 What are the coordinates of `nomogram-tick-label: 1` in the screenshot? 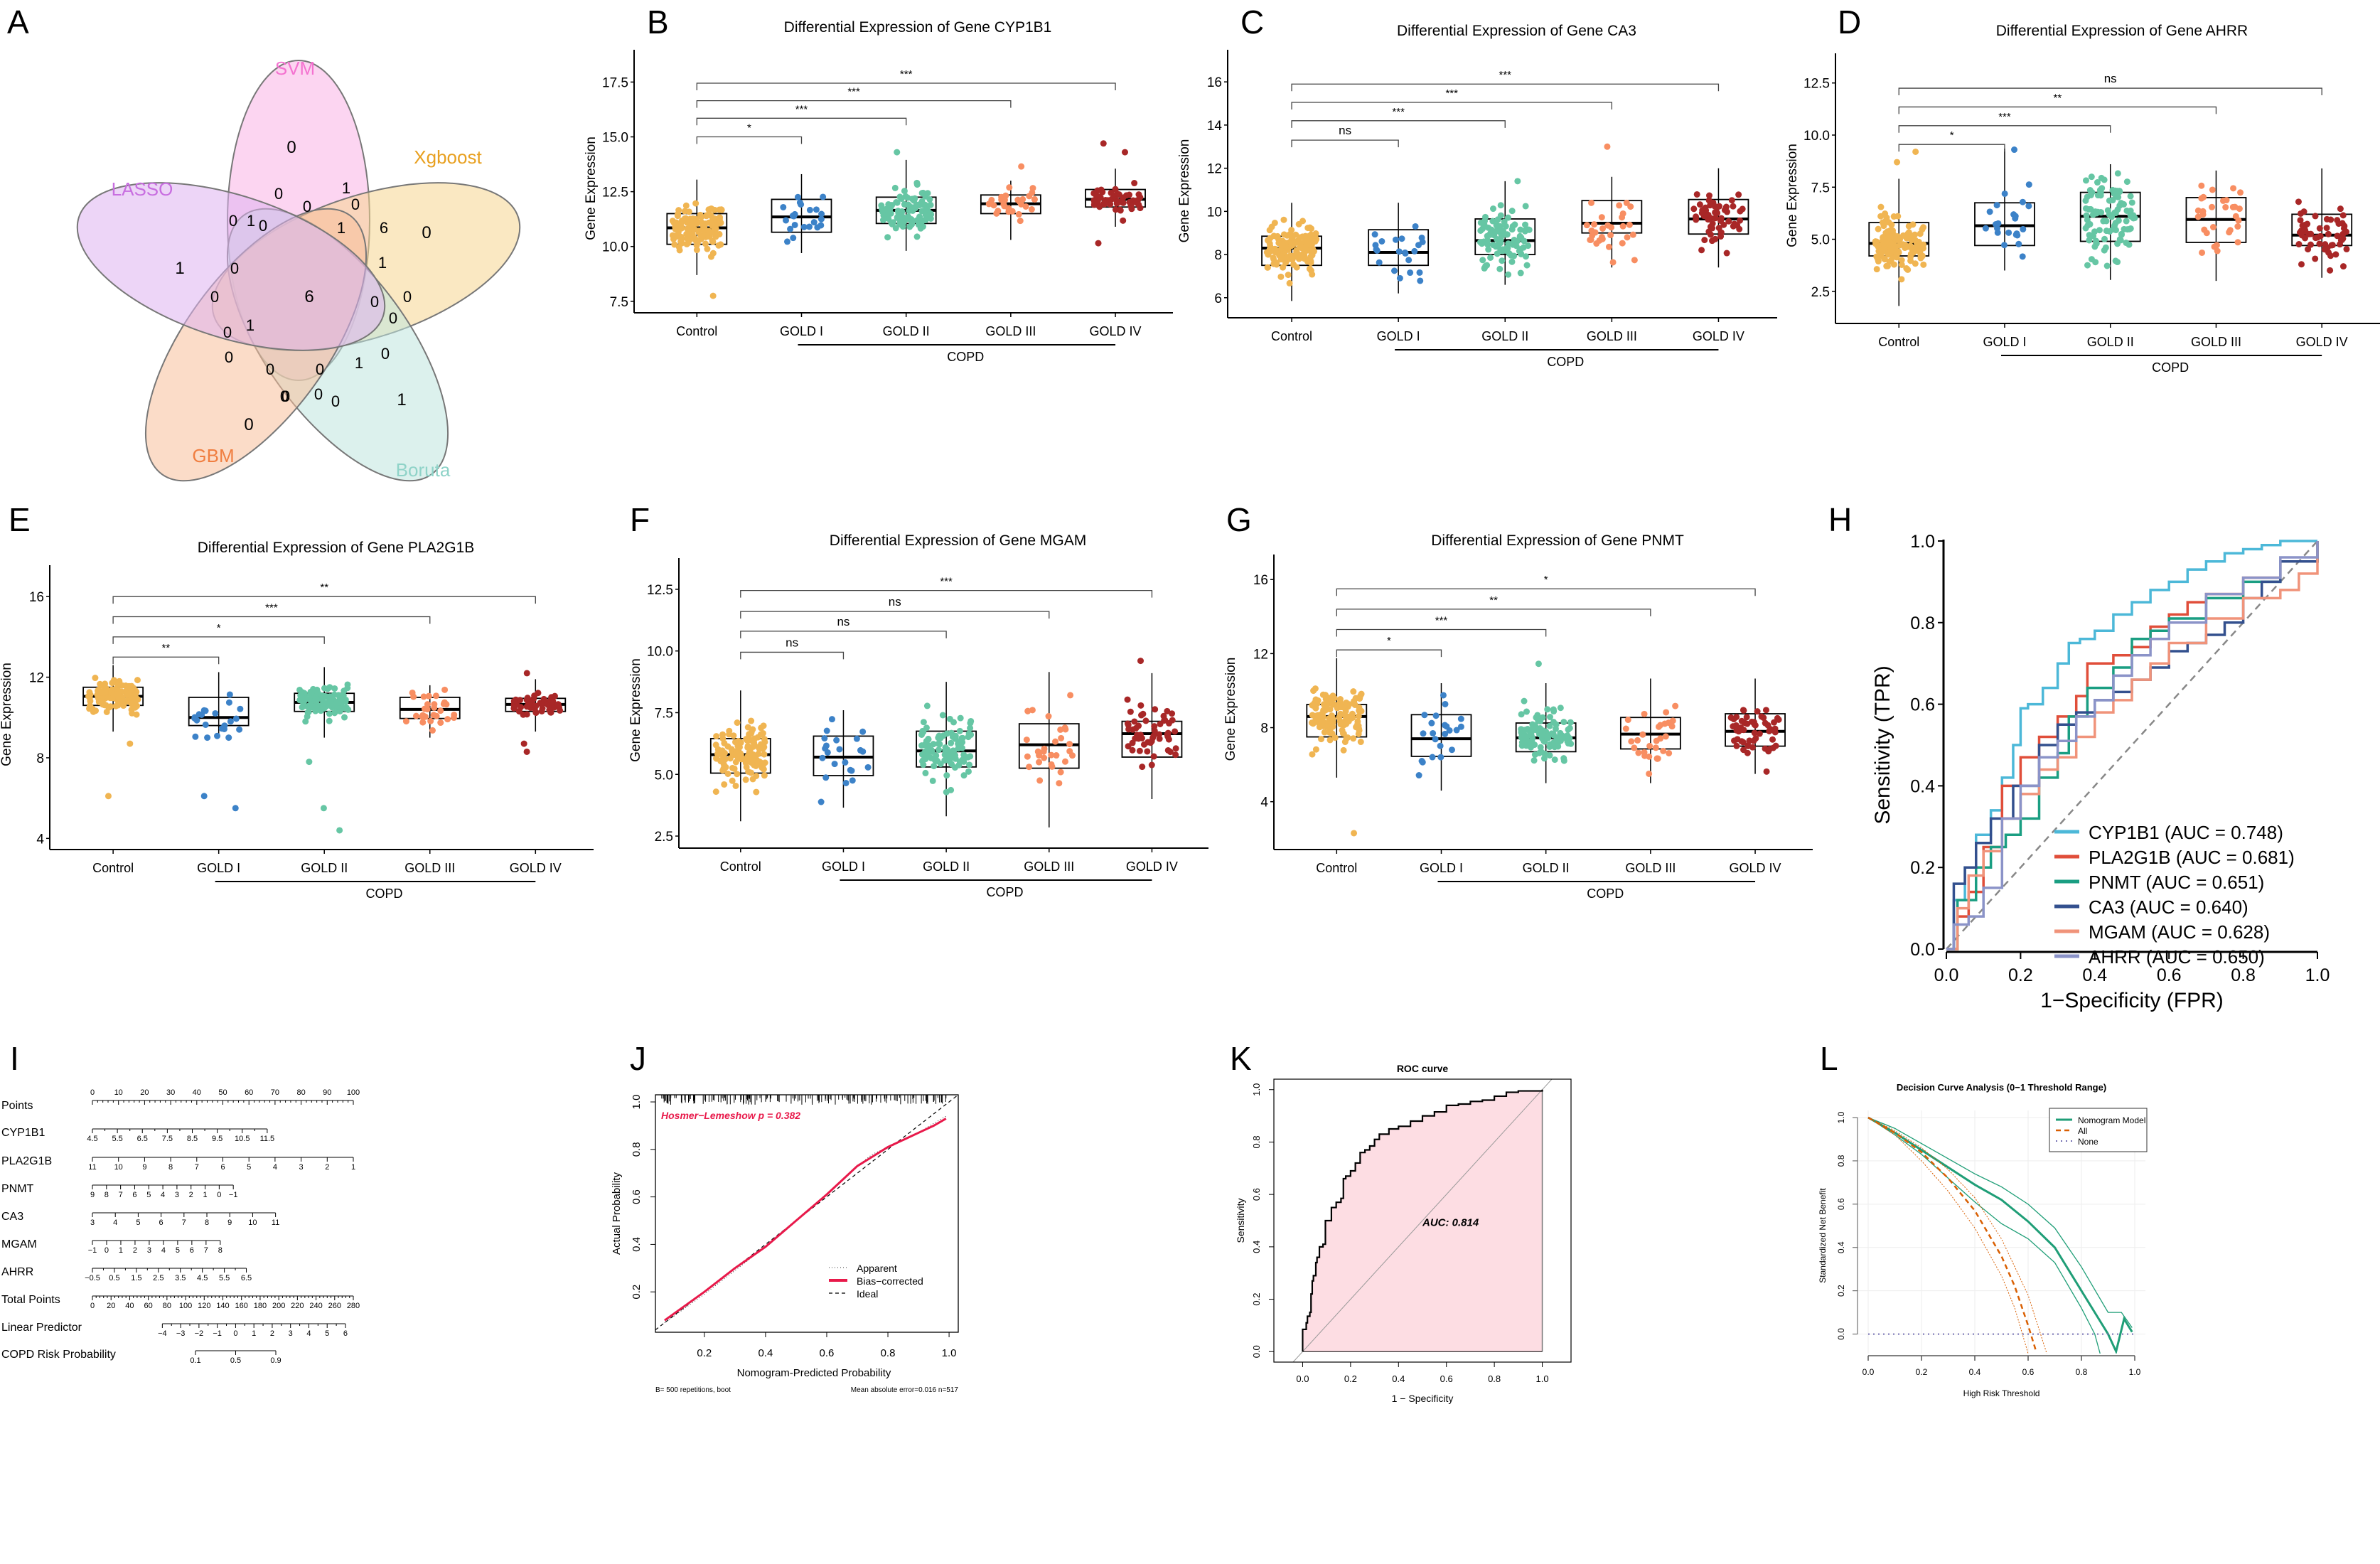 It's located at (254, 1333).